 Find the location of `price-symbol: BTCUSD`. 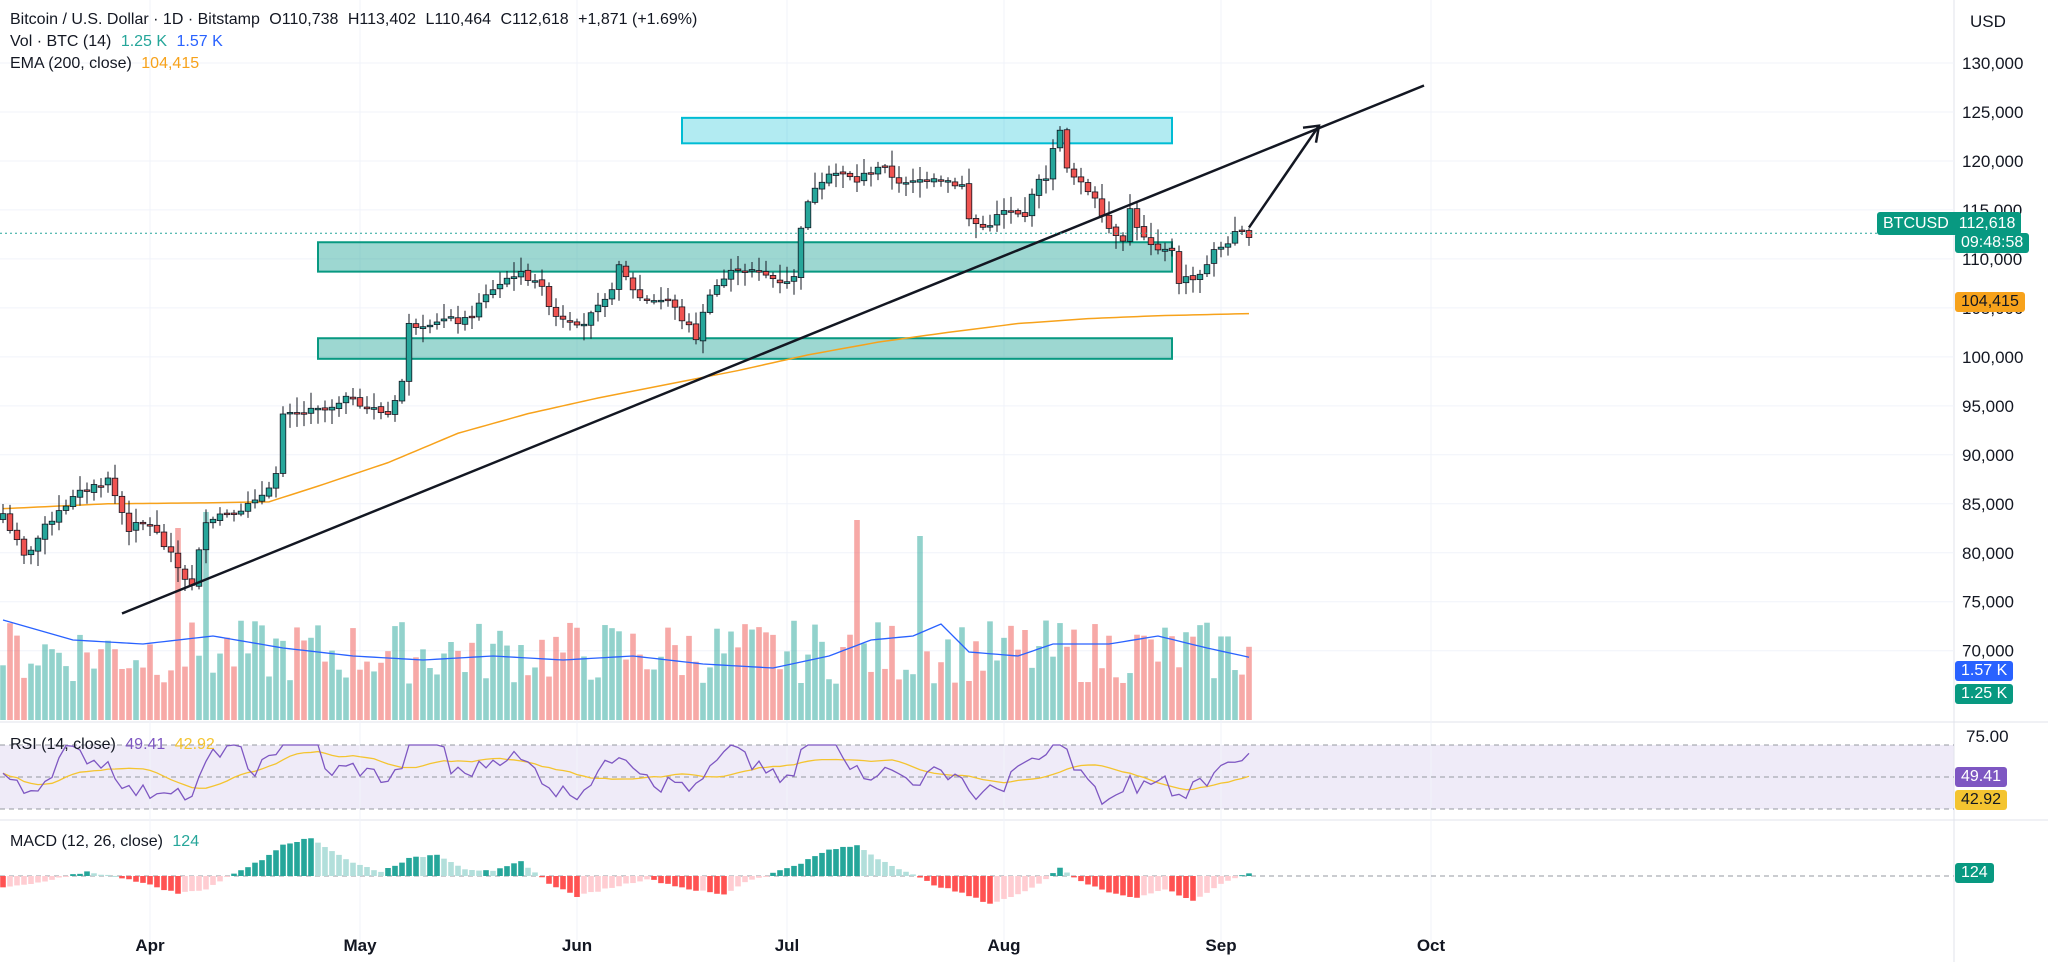

price-symbol: BTCUSD is located at coordinates (1916, 223).